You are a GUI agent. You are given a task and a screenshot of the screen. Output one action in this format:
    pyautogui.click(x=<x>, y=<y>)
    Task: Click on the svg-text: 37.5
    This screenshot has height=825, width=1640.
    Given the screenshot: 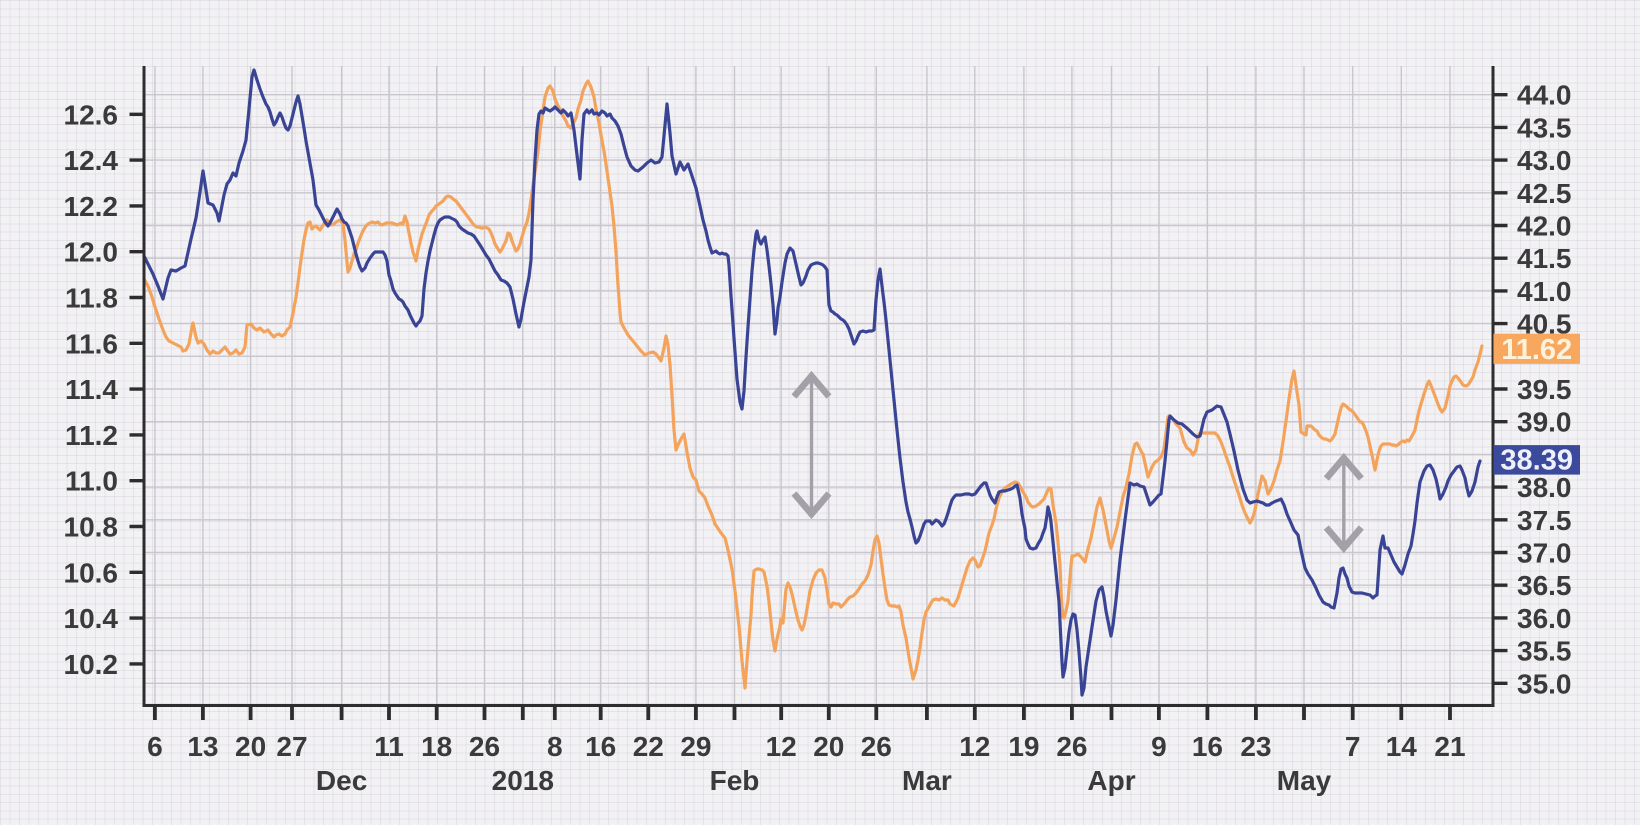 What is the action you would take?
    pyautogui.click(x=1544, y=520)
    